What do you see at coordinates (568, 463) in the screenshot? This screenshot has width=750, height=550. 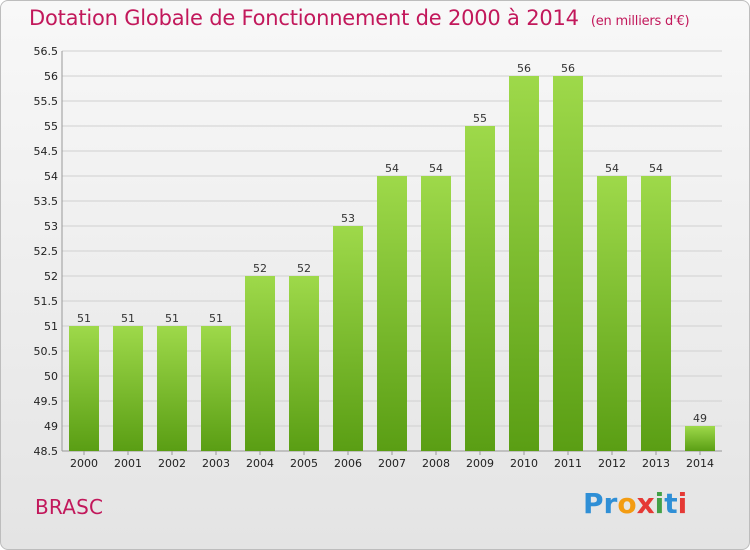 I see `x-tick-label: 2011` at bounding box center [568, 463].